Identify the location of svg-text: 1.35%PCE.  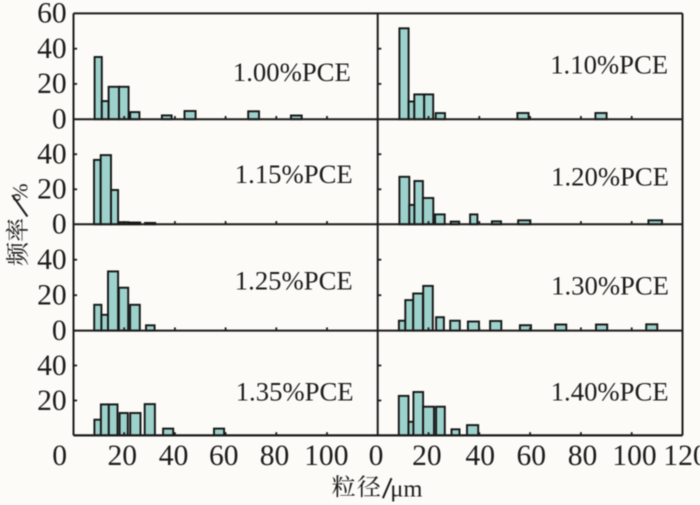
(295, 392).